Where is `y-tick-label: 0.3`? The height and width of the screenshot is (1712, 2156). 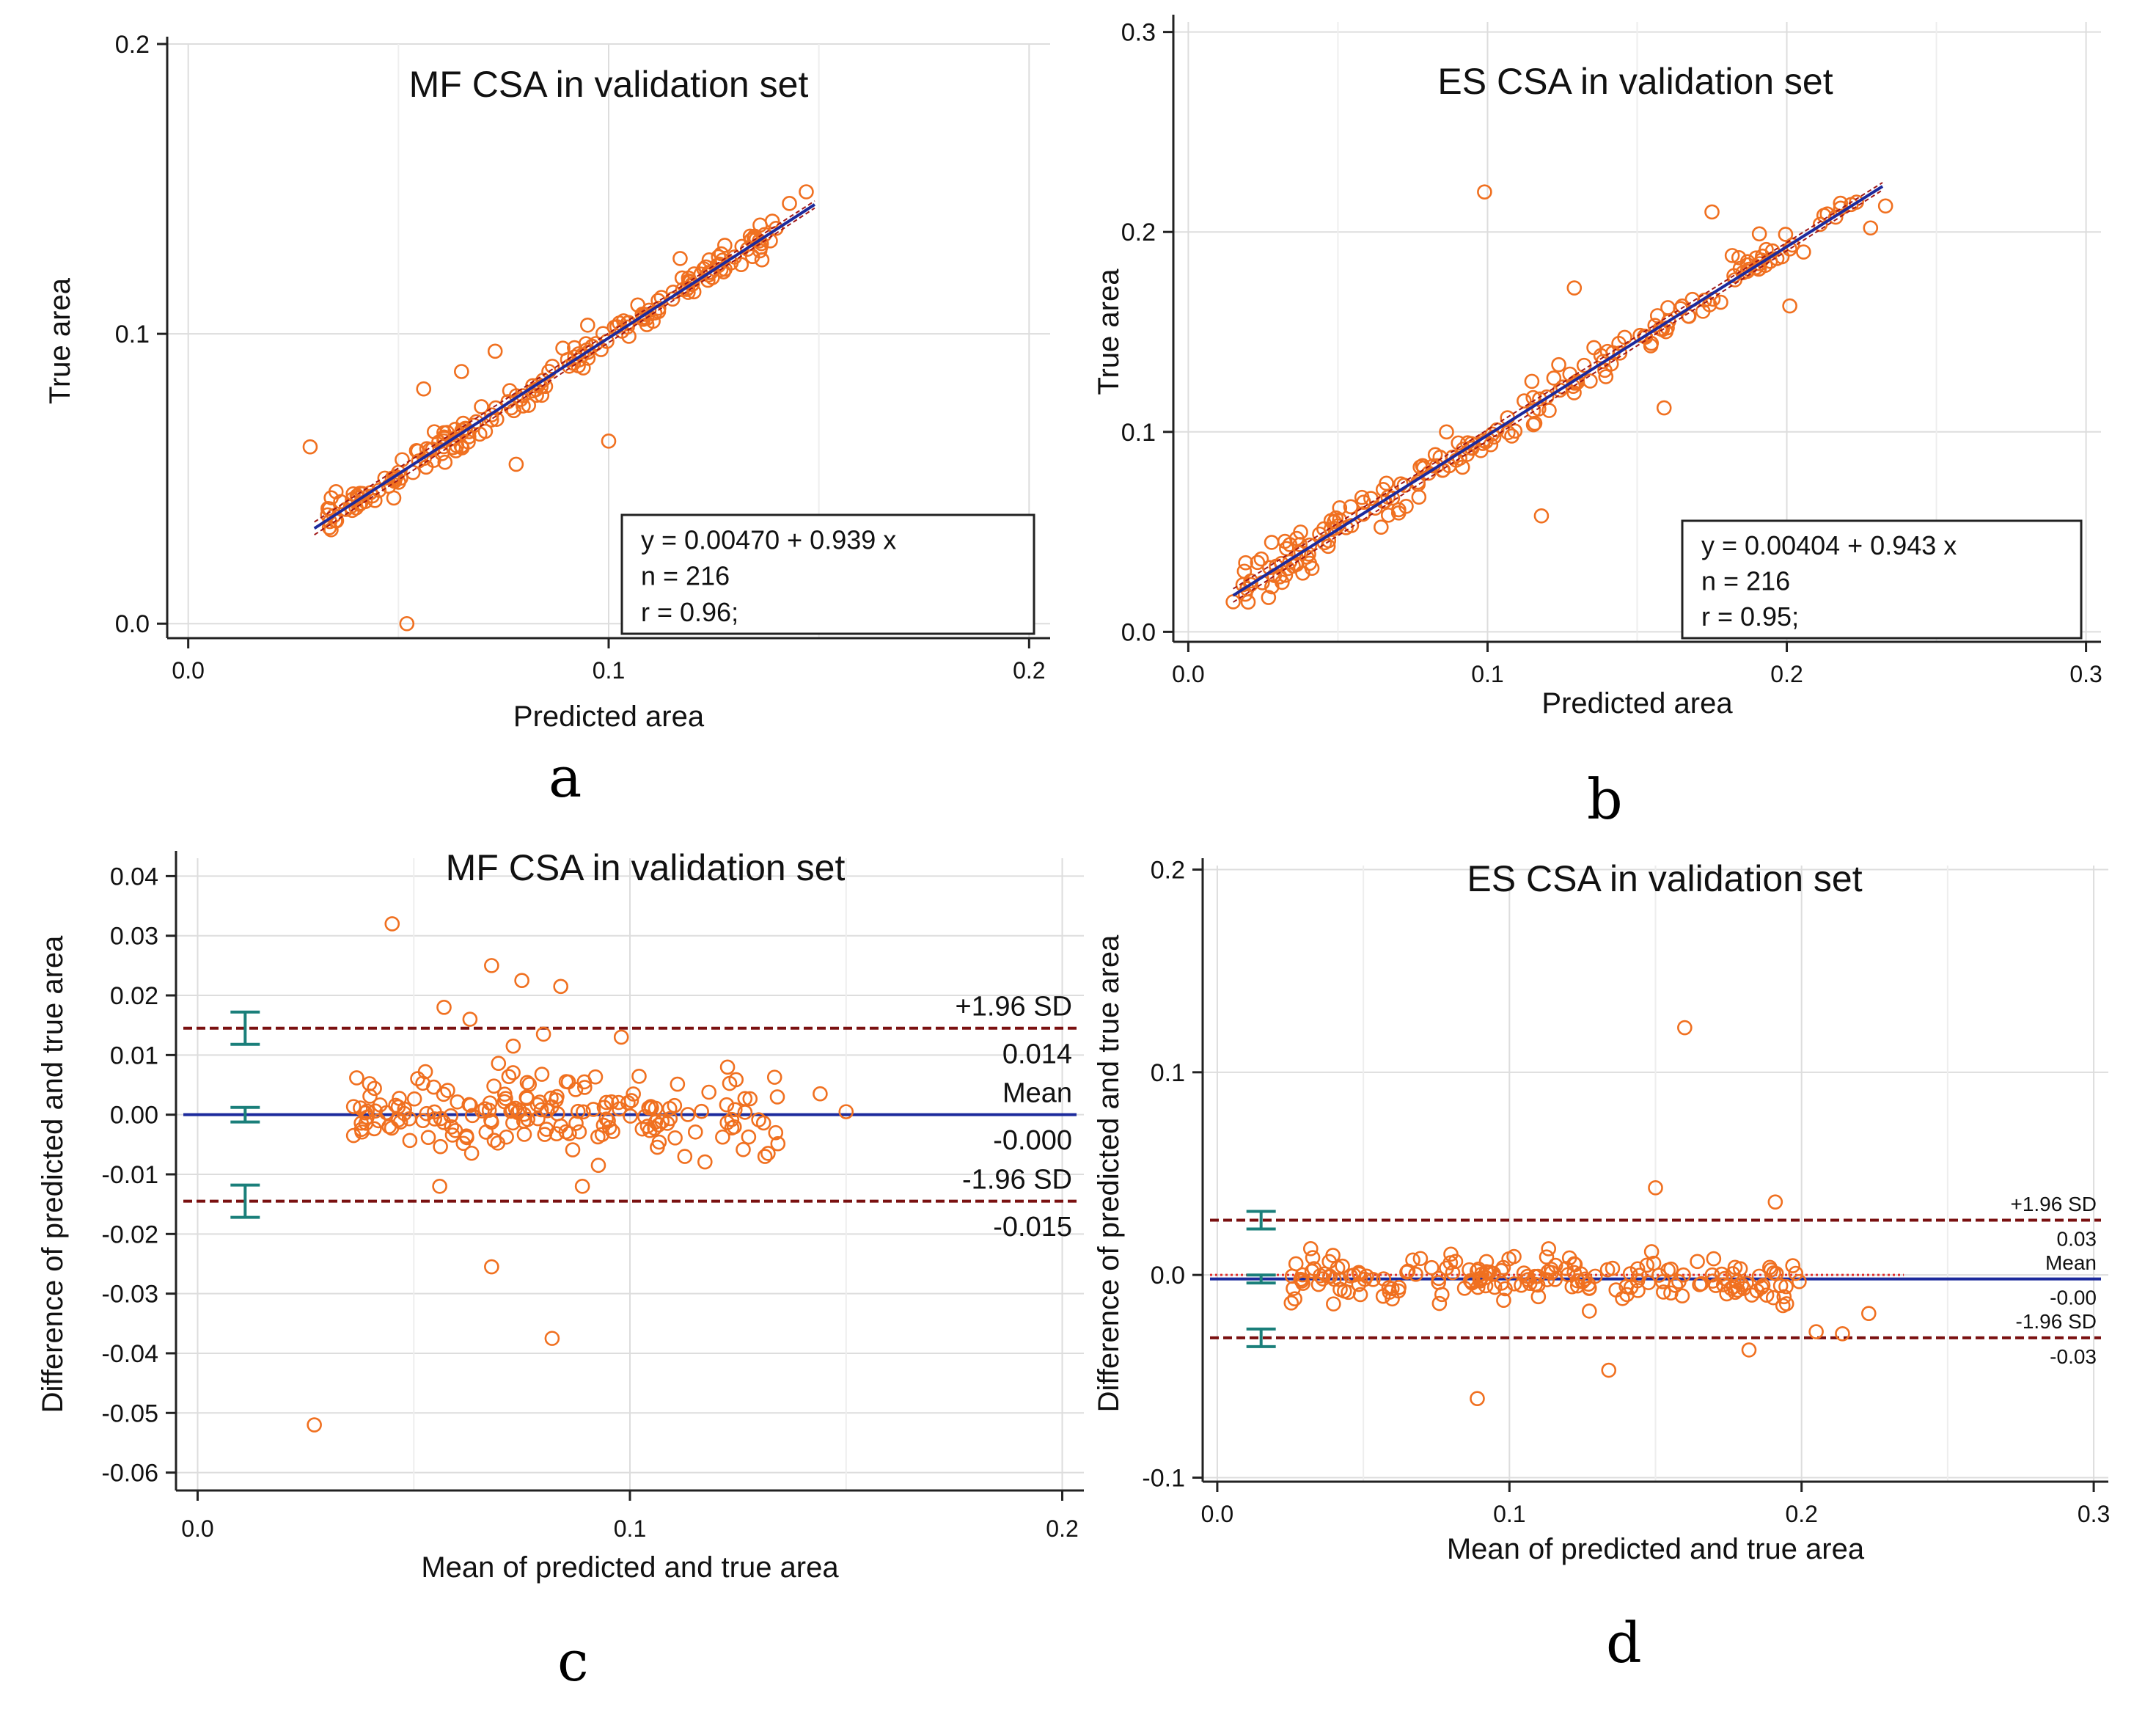 y-tick-label: 0.3 is located at coordinates (1138, 33).